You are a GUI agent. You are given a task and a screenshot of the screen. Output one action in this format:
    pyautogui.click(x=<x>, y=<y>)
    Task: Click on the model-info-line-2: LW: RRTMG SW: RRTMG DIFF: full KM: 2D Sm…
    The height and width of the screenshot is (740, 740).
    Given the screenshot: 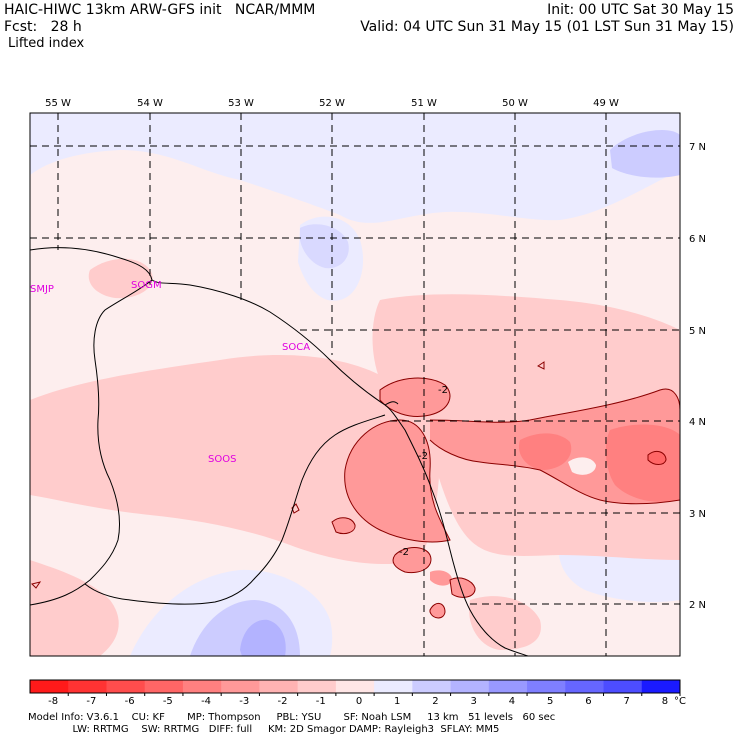 What is the action you would take?
    pyautogui.click(x=264, y=729)
    